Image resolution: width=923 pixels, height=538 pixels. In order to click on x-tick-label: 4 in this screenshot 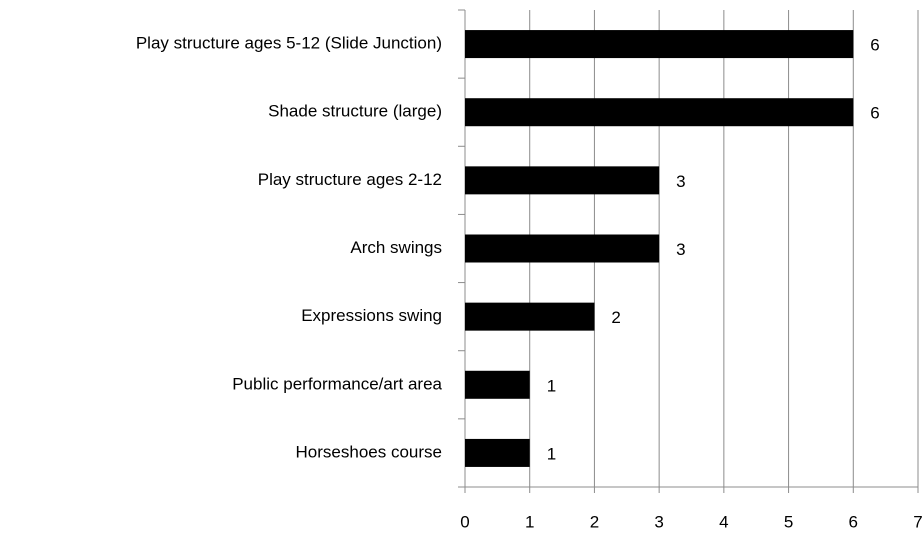, I will do `click(723, 521)`.